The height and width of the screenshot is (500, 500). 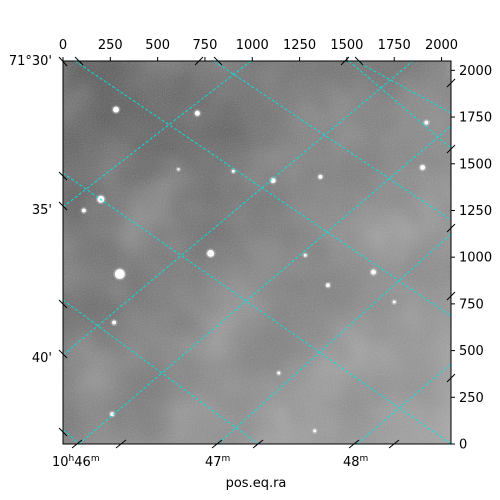 What do you see at coordinates (157, 45) in the screenshot?
I see `pixel-x-tick-label: 500` at bounding box center [157, 45].